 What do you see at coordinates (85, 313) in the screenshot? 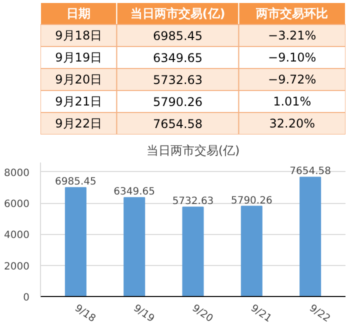
I see `x-tick-label: 9/18` at bounding box center [85, 313].